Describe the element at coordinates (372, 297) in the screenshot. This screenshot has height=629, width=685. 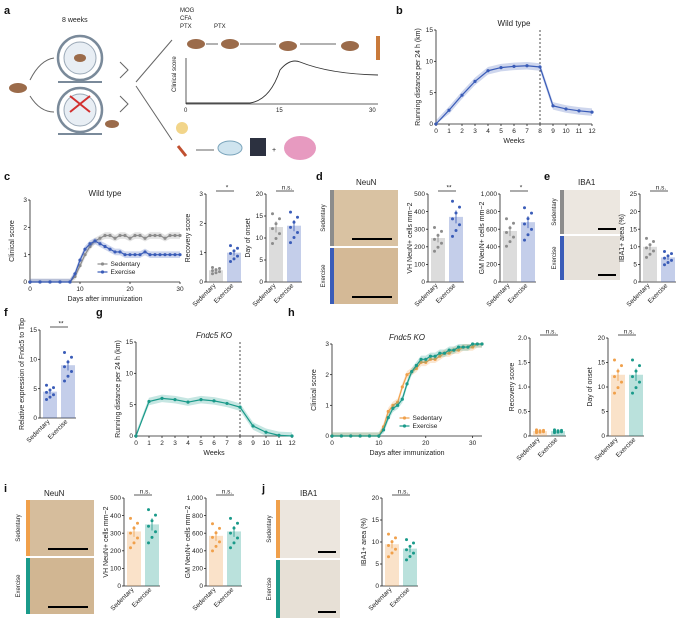
I see `scale-bar` at that location.